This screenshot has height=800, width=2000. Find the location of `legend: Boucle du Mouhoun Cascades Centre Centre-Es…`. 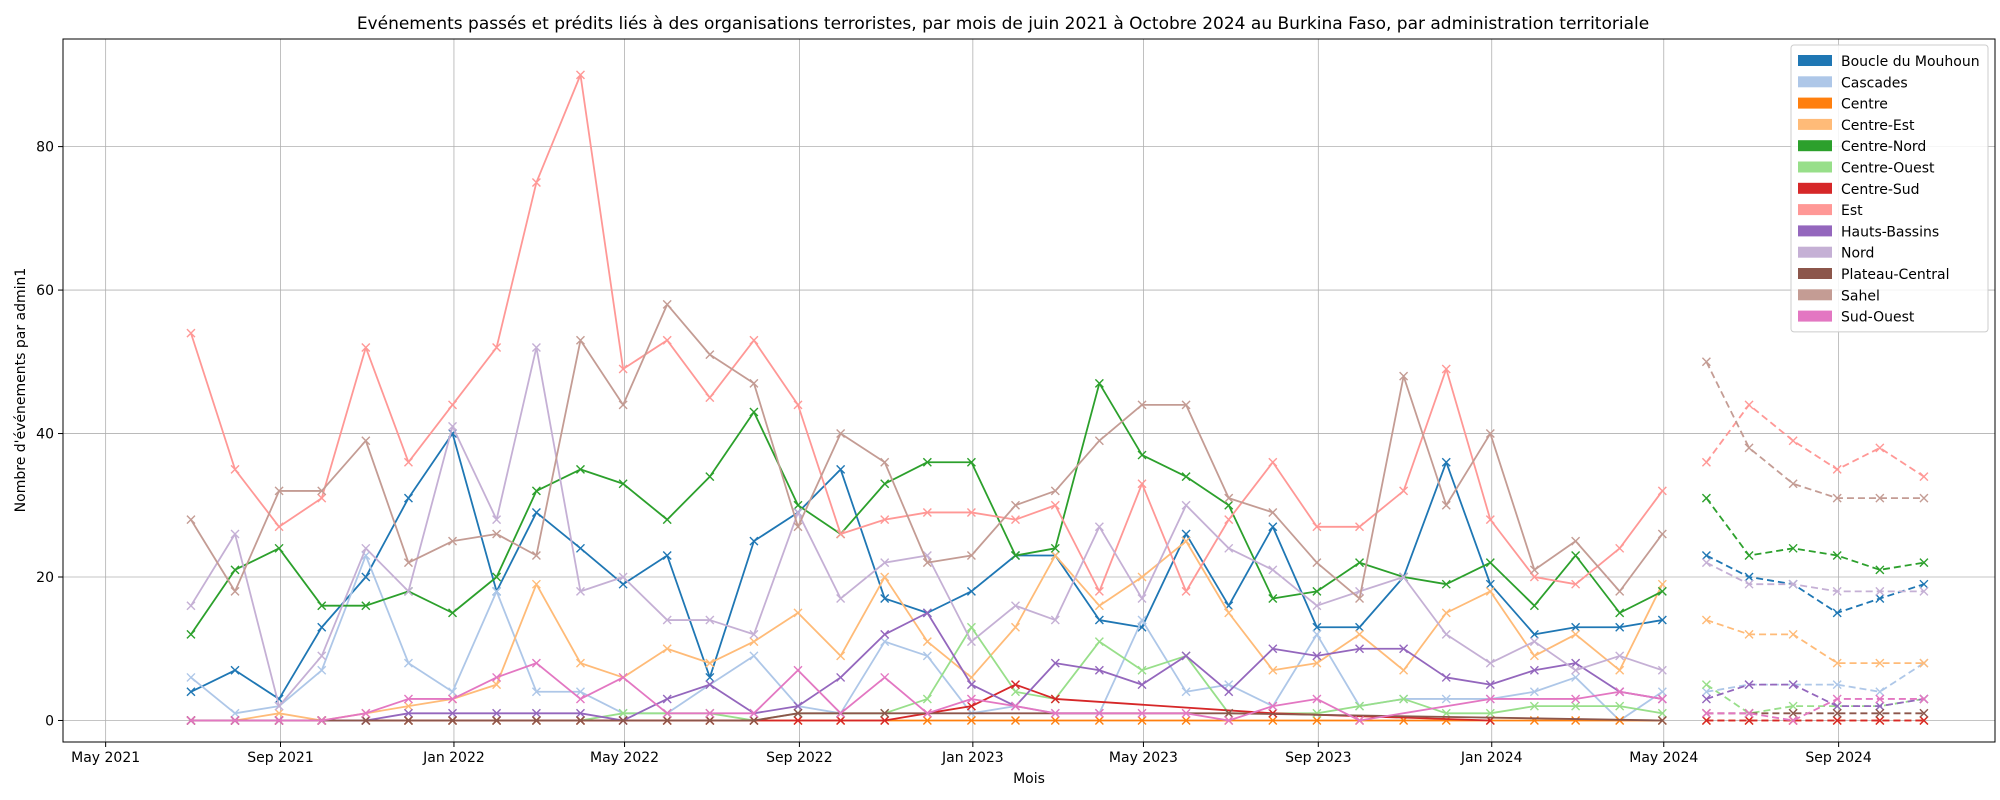

legend: Boucle du Mouhoun Cascades Centre Centre-Es… is located at coordinates (1889, 188).